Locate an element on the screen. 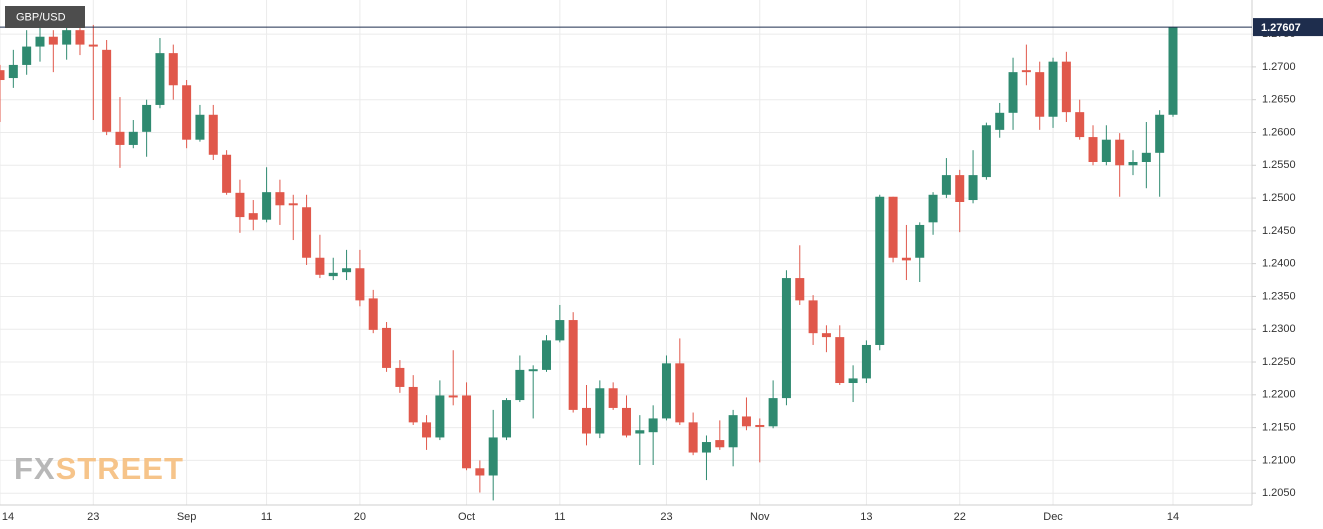 The image size is (1323, 529). x-tick-label: 22 is located at coordinates (960, 517).